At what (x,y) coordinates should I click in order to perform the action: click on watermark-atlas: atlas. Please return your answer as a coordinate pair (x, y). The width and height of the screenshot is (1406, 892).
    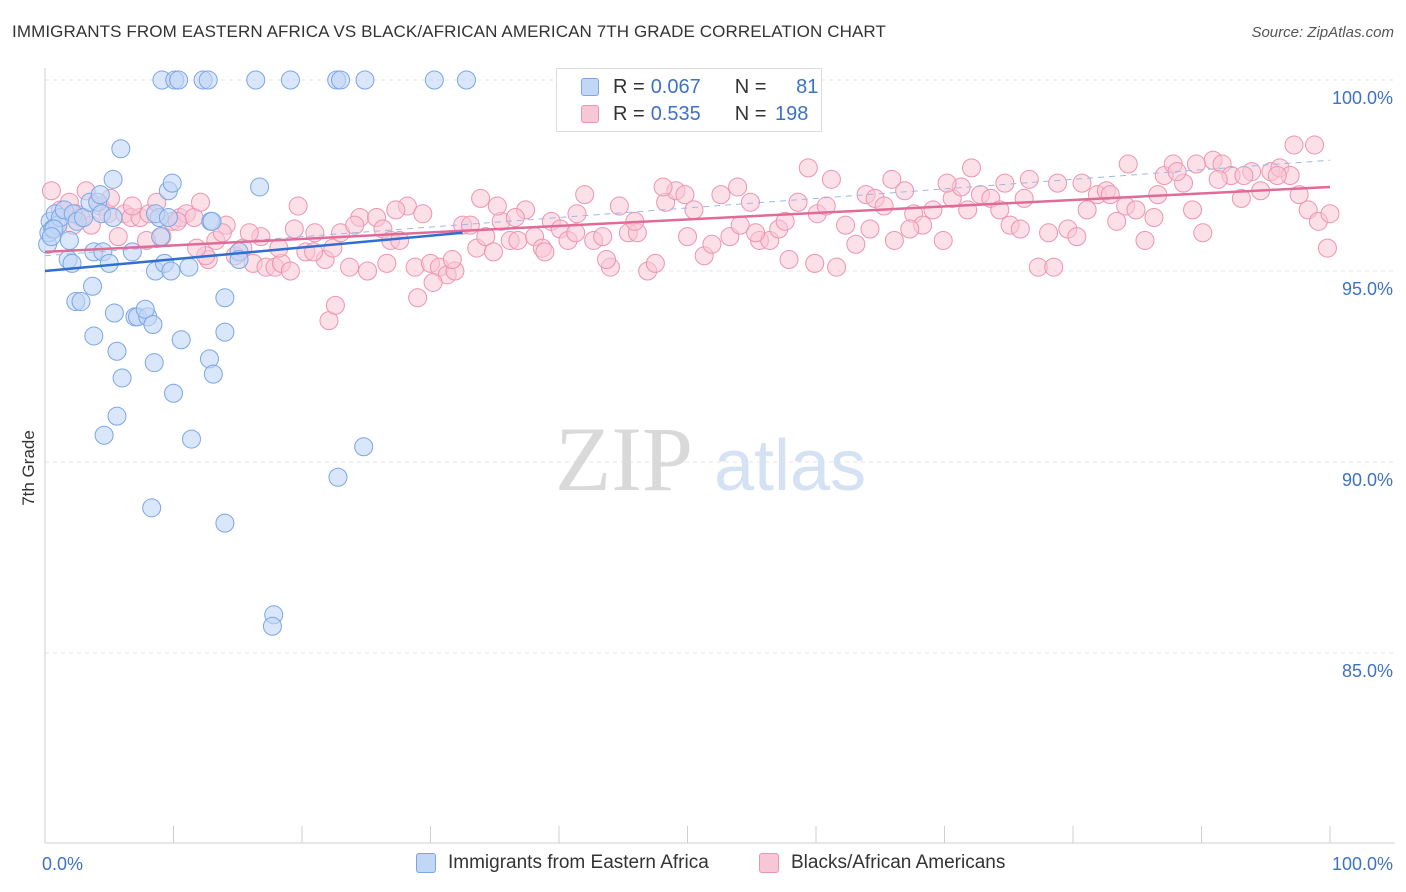
    Looking at the image, I should click on (790, 466).